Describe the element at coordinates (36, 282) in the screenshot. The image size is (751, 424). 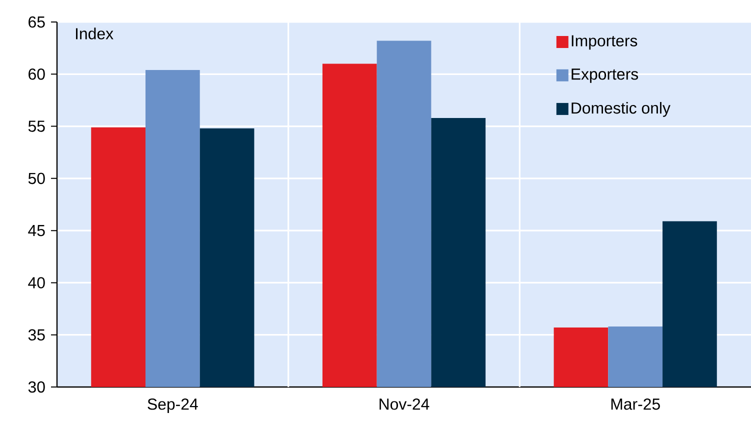
I see `y-tick-label: 40` at that location.